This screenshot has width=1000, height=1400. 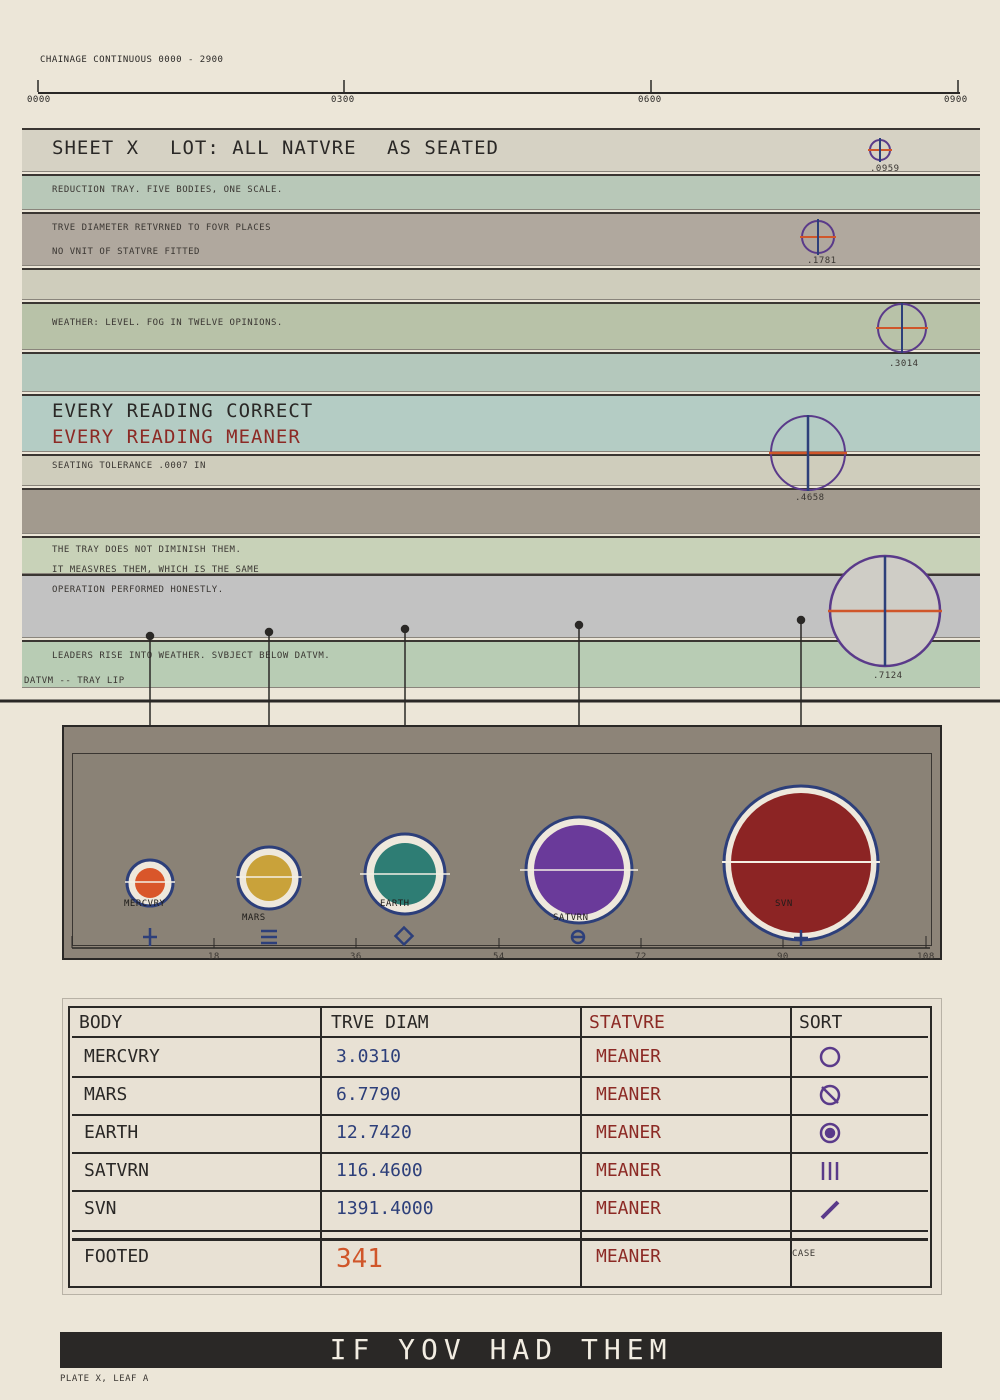 I want to click on header-stature: STATVRE, so click(x=627, y=1022).